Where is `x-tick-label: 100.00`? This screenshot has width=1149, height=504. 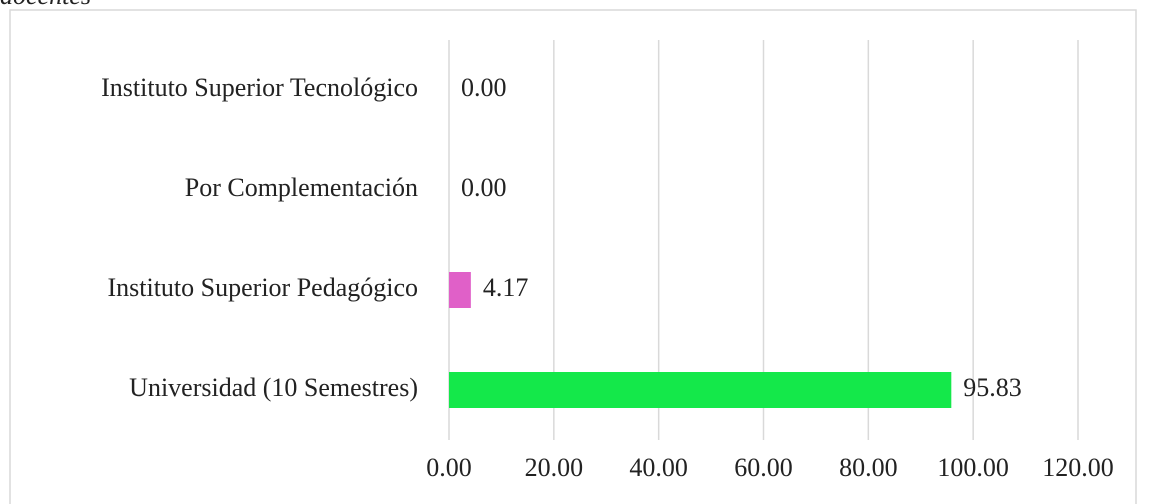
x-tick-label: 100.00 is located at coordinates (973, 467).